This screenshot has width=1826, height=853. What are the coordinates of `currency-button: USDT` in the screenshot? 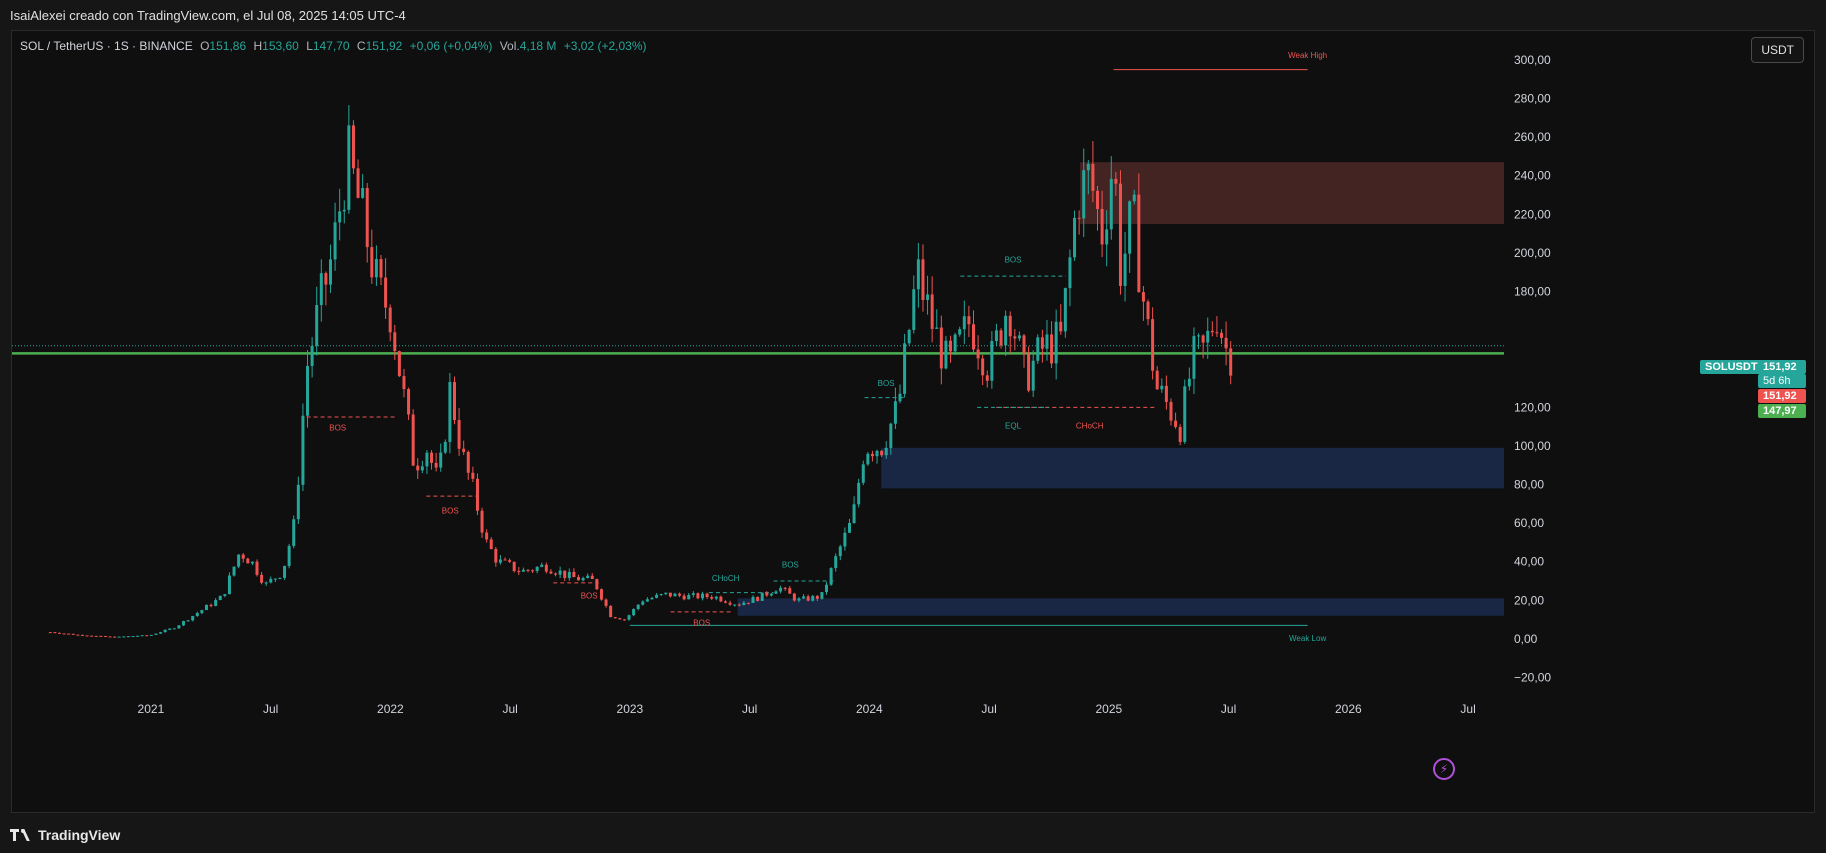 It's located at (1777, 50).